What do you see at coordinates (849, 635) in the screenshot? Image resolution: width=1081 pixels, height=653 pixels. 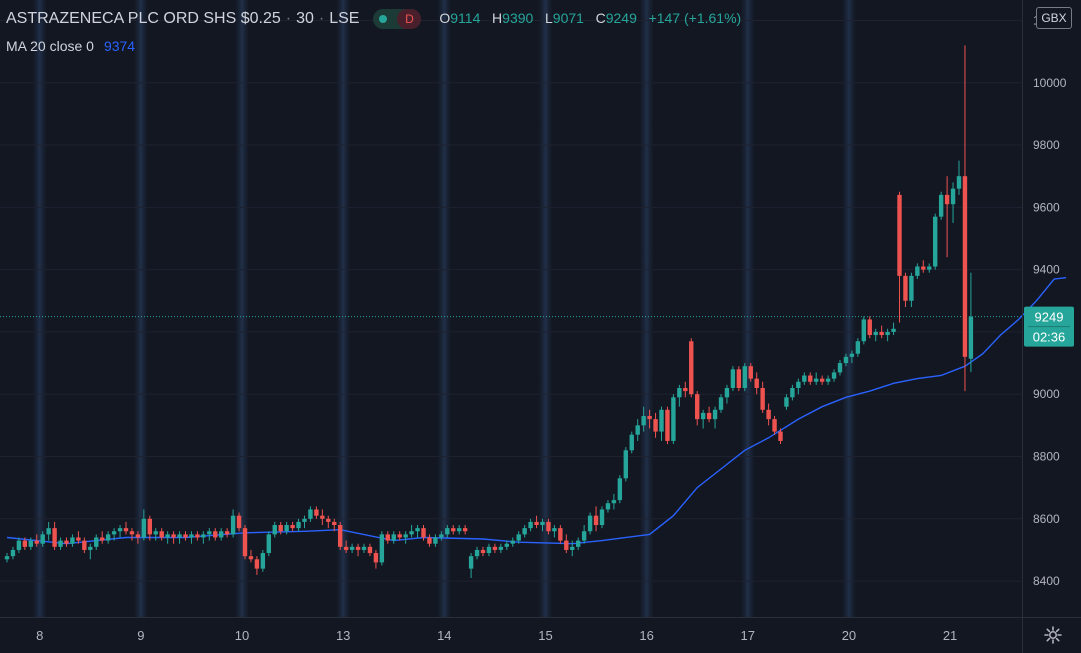 I see `x-tick-label: 20` at bounding box center [849, 635].